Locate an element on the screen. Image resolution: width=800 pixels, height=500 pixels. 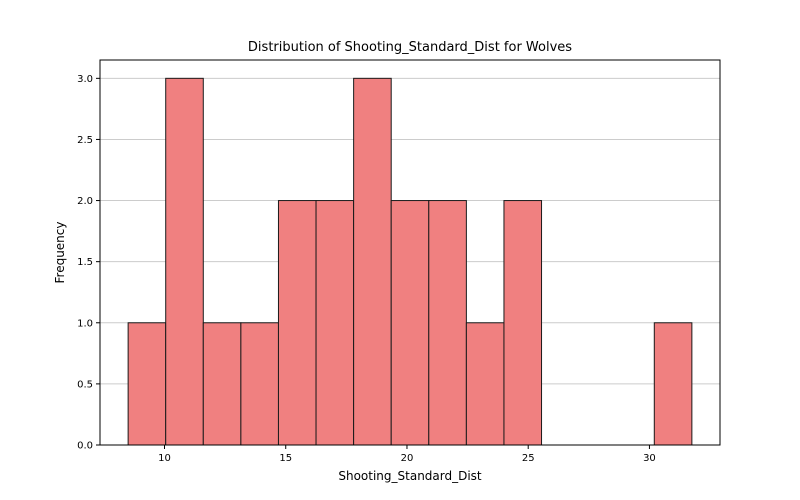
x-tick-label: 25 is located at coordinates (528, 458).